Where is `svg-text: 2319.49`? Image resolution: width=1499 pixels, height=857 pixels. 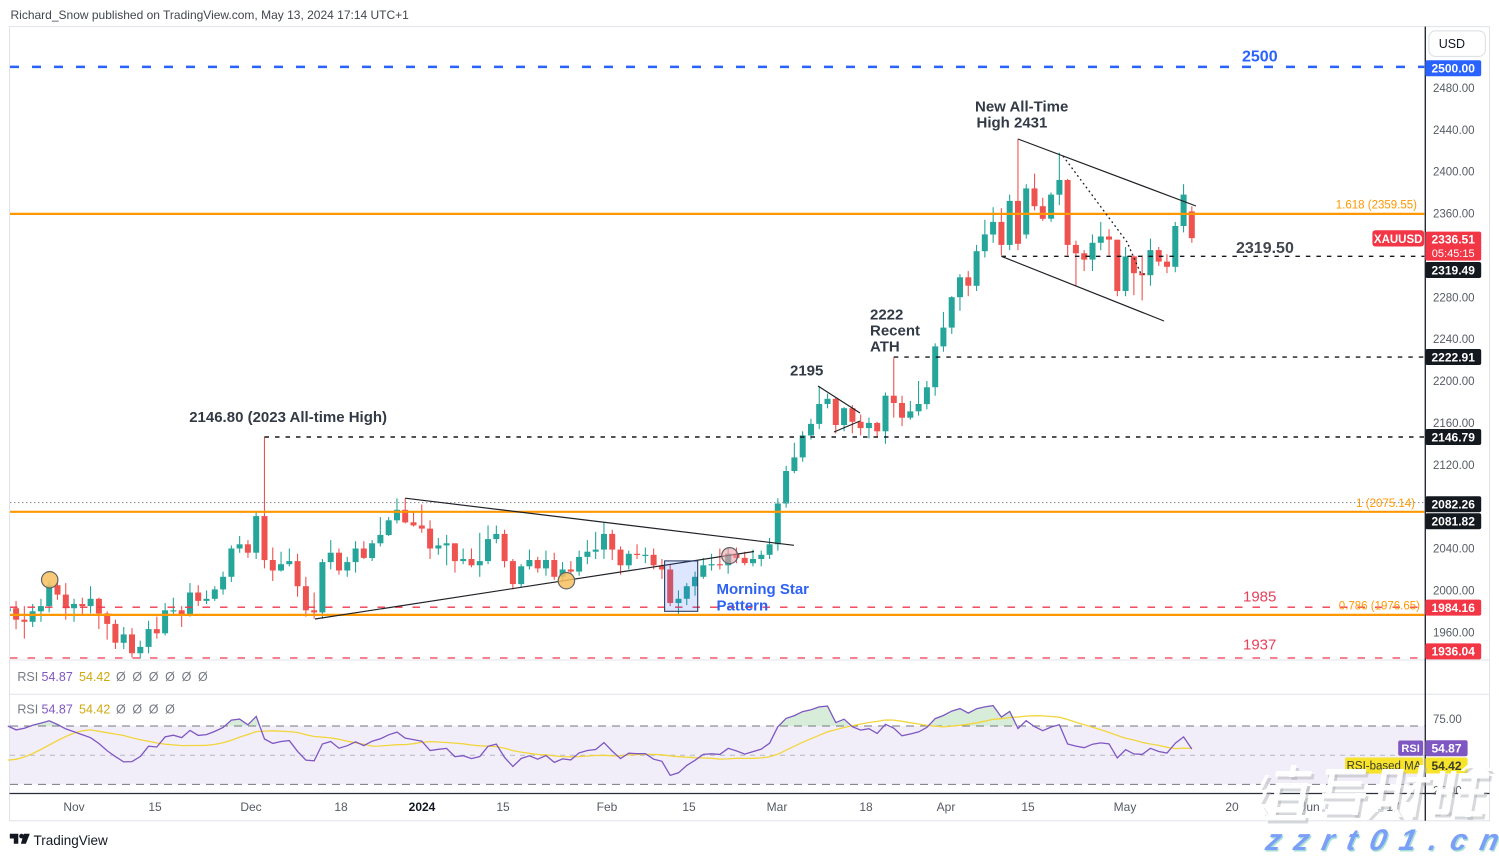 svg-text: 2319.49 is located at coordinates (1454, 270).